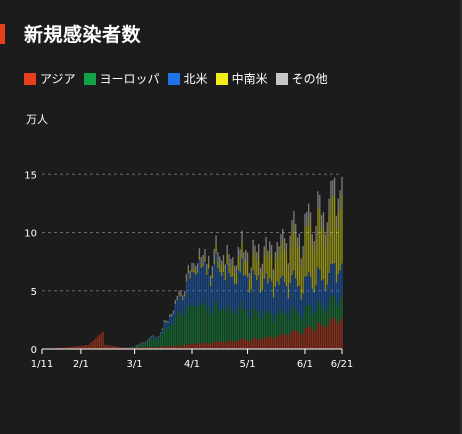 The image size is (462, 434). Describe the element at coordinates (281, 78) in the screenshot. I see `legend-swatch-other` at that location.